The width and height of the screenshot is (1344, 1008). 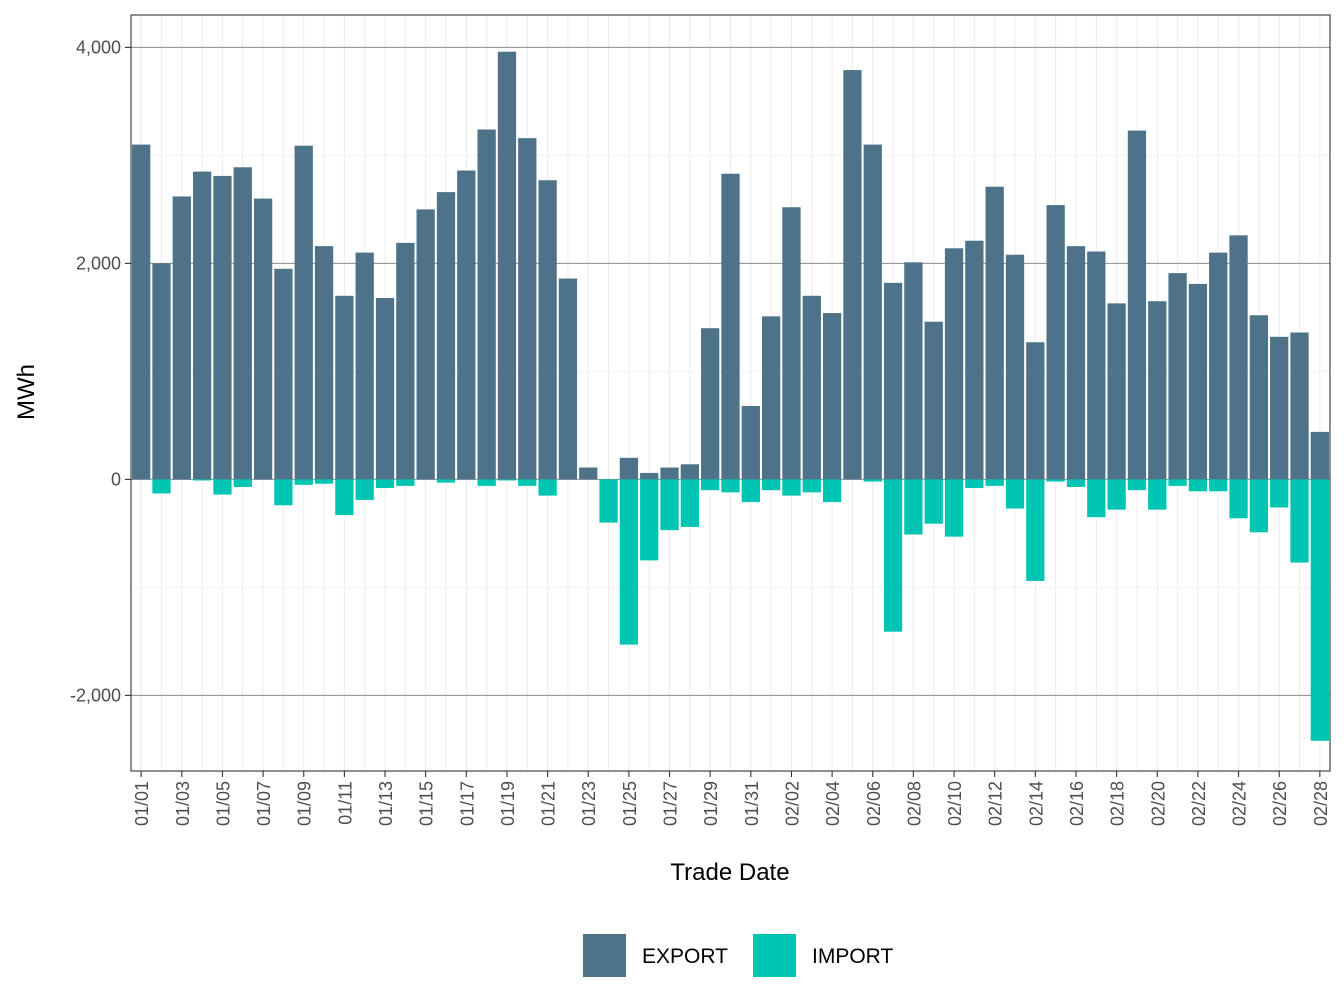 I want to click on x-tick-label: 01/19, so click(x=508, y=803).